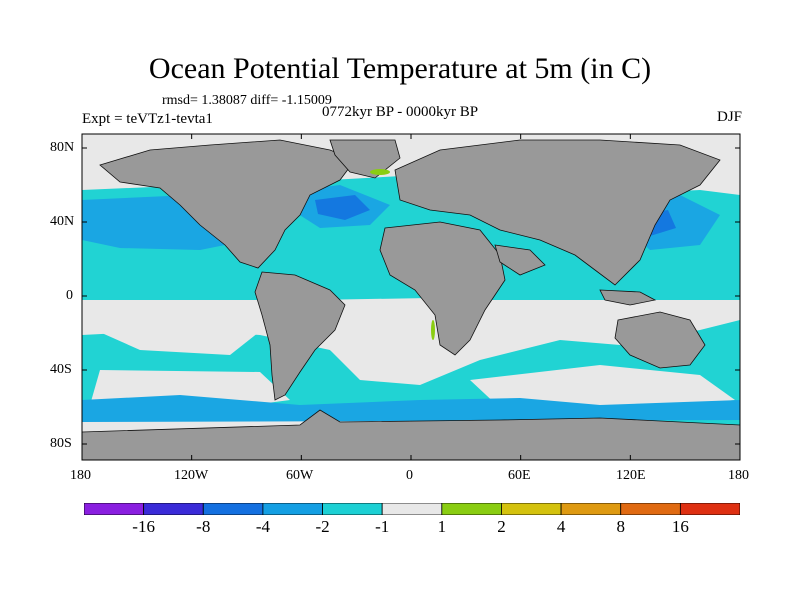  I want to click on lat-tick-label: 0, so click(69, 295).